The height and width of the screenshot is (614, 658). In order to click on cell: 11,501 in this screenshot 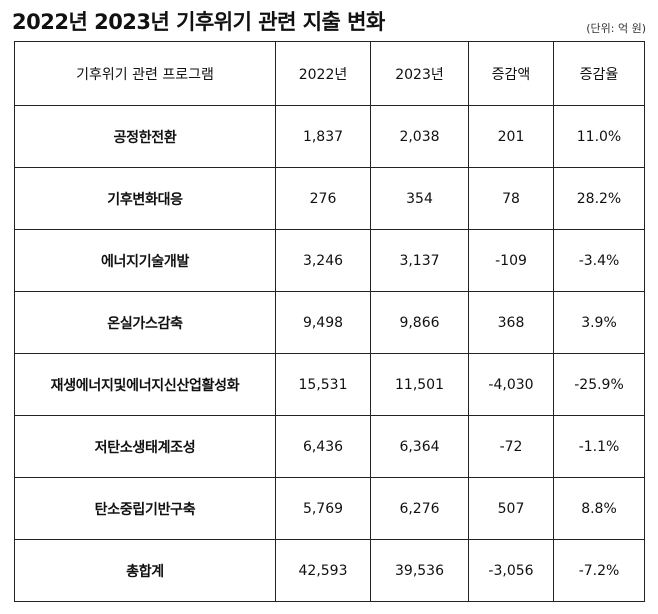, I will do `click(419, 384)`.